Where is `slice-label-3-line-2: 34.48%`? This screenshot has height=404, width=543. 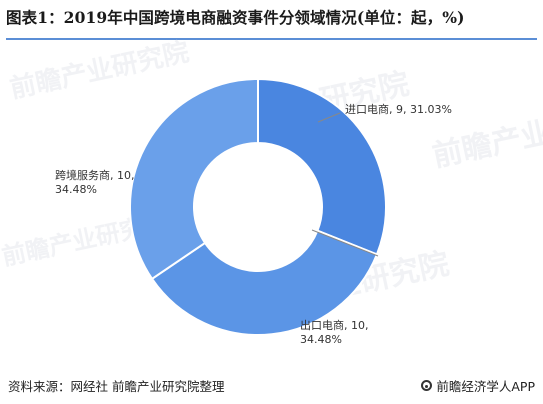 slice-label-3-line-2: 34.48% is located at coordinates (76, 189).